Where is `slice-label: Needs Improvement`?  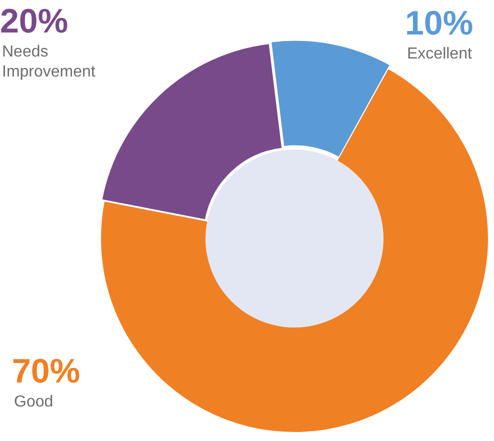 slice-label: Needs Improvement is located at coordinates (49, 61).